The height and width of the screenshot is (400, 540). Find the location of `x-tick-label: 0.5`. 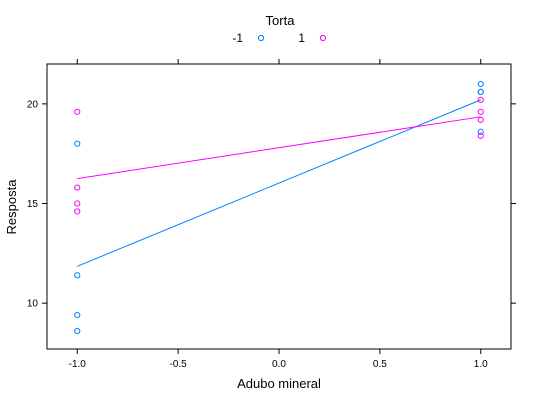

x-tick-label: 0.5 is located at coordinates (380, 364).